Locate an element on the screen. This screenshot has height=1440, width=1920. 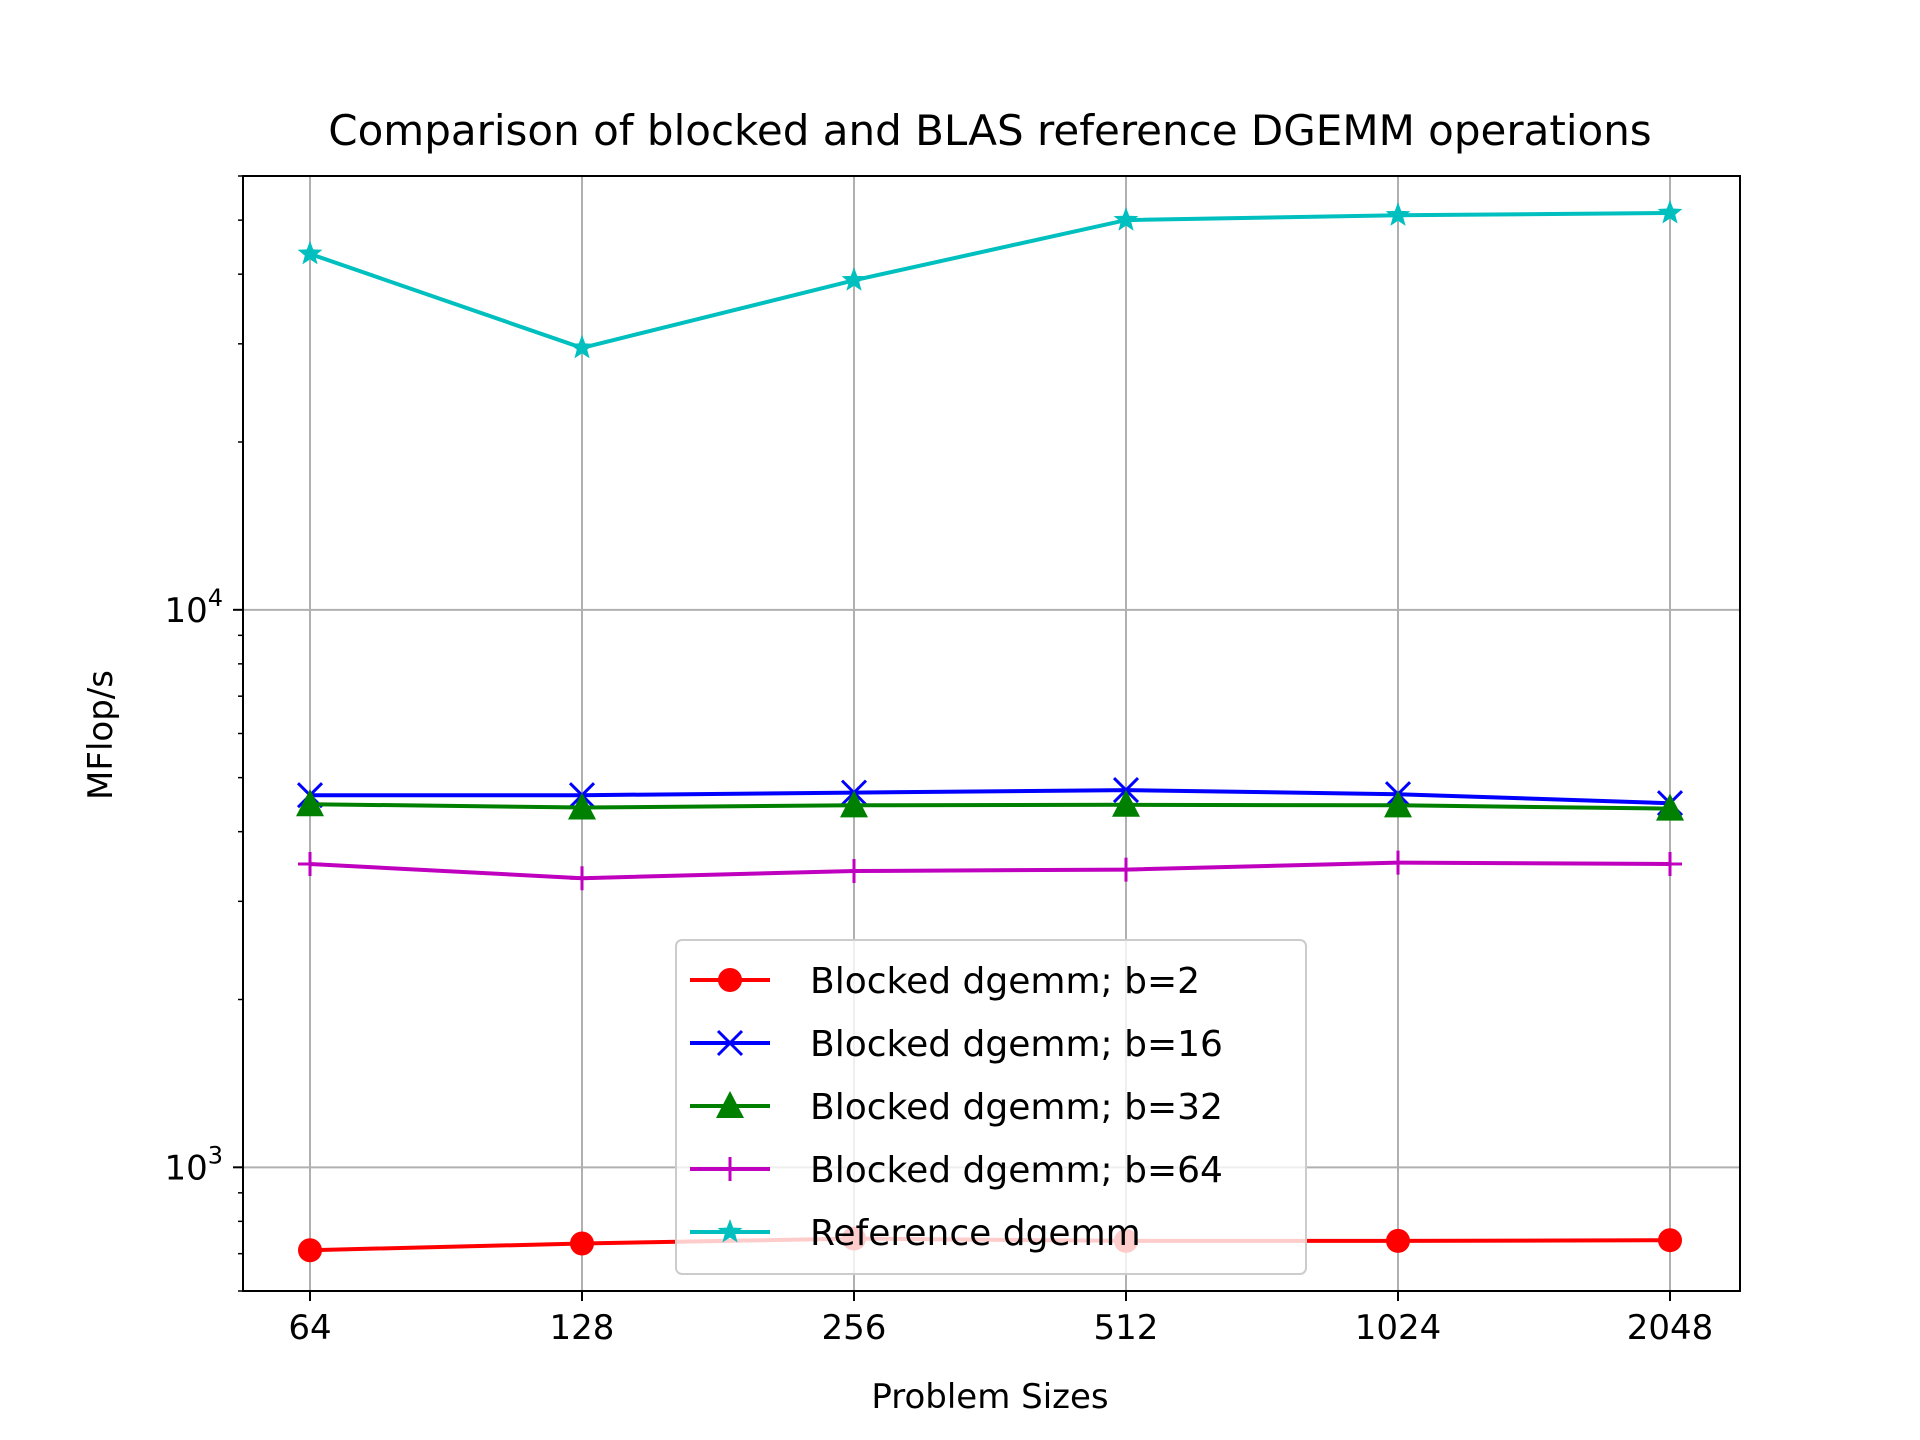
x-tick-label: 2048 is located at coordinates (1670, 1328).